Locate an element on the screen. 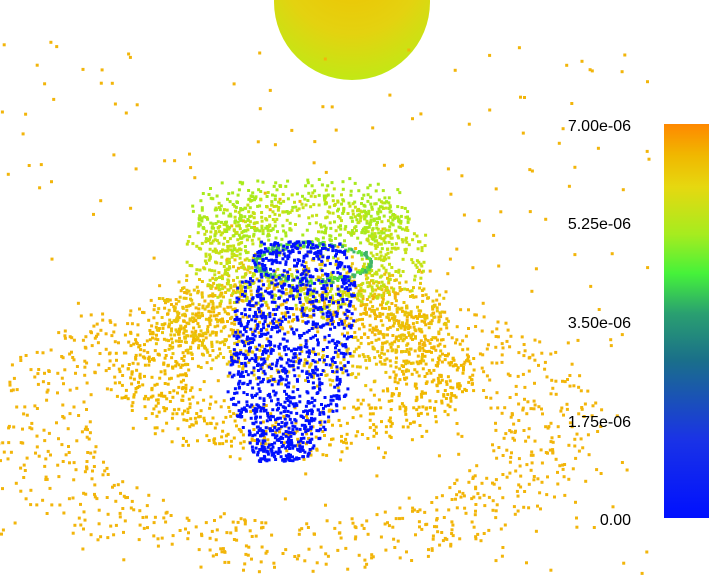 The width and height of the screenshot is (717, 577). sphere-point-cloud is located at coordinates (352, 40).